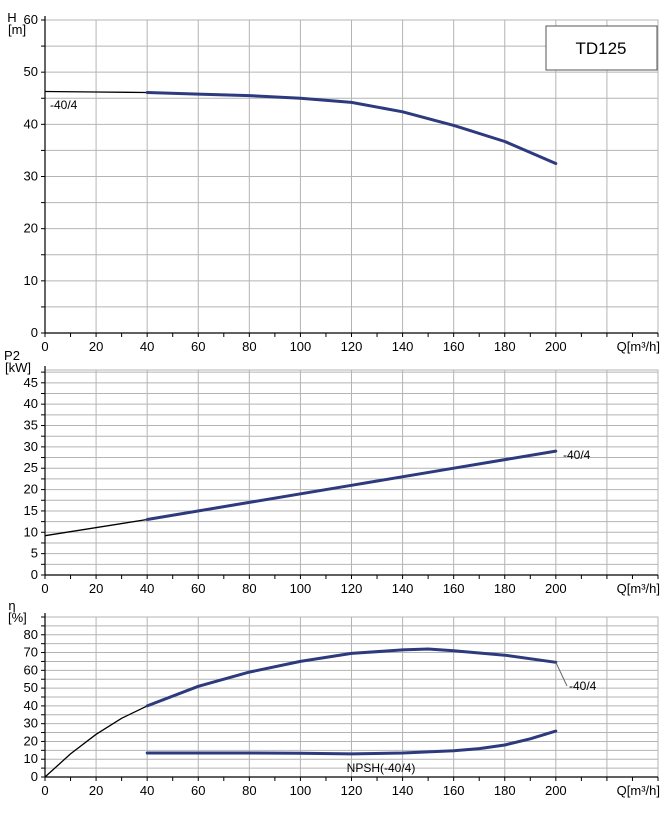 This screenshot has width=670, height=815. What do you see at coordinates (31, 687) in the screenshot?
I see `efficiency-y-tick-label: 50` at bounding box center [31, 687].